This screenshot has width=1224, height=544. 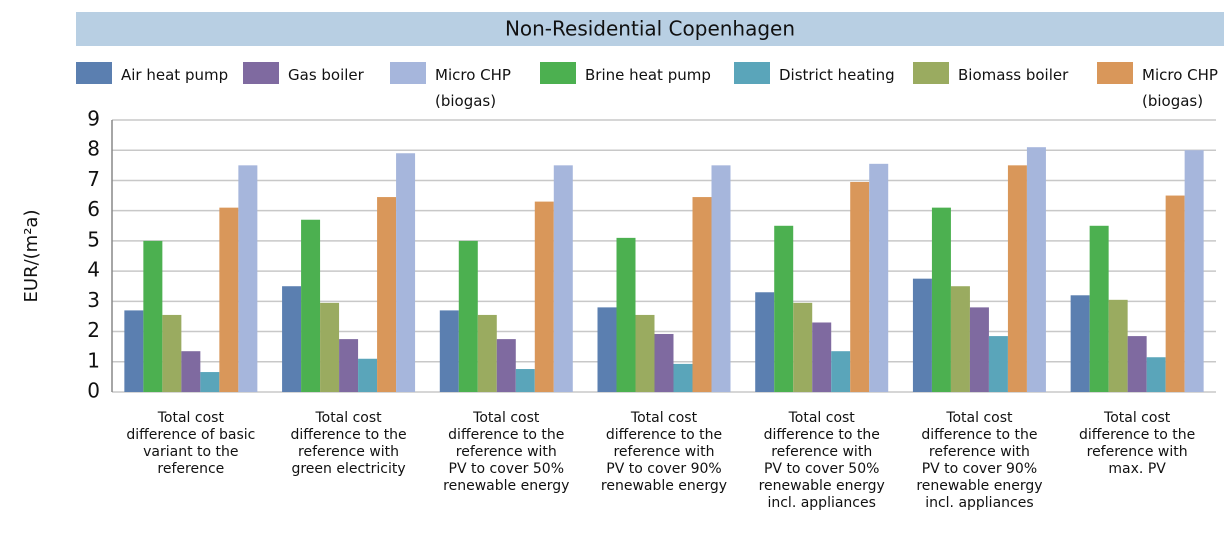 I want to click on y-tick-label: 0, so click(x=93, y=391).